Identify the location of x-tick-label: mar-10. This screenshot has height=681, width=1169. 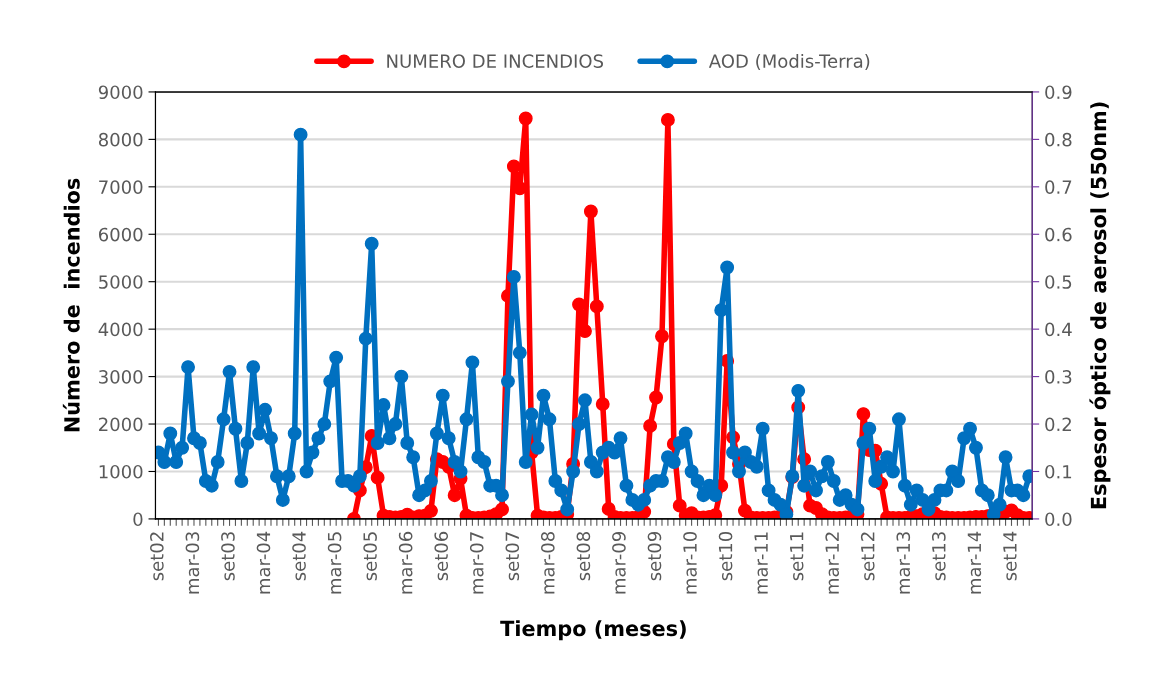
(690, 562).